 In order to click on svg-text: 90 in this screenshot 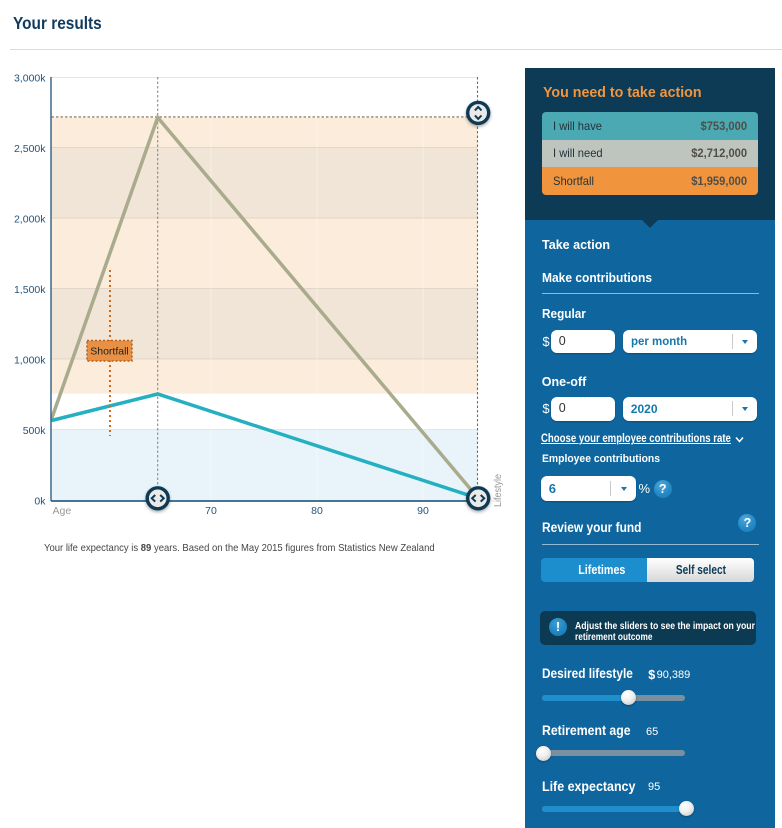, I will do `click(423, 511)`.